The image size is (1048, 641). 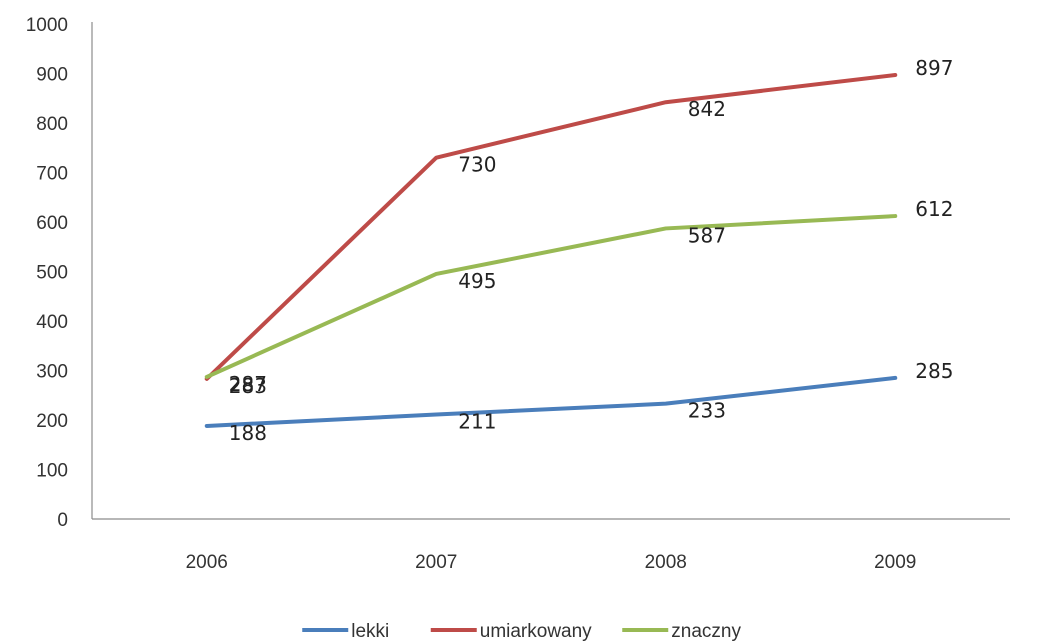 I want to click on y-tick-label: 600, so click(x=52, y=223).